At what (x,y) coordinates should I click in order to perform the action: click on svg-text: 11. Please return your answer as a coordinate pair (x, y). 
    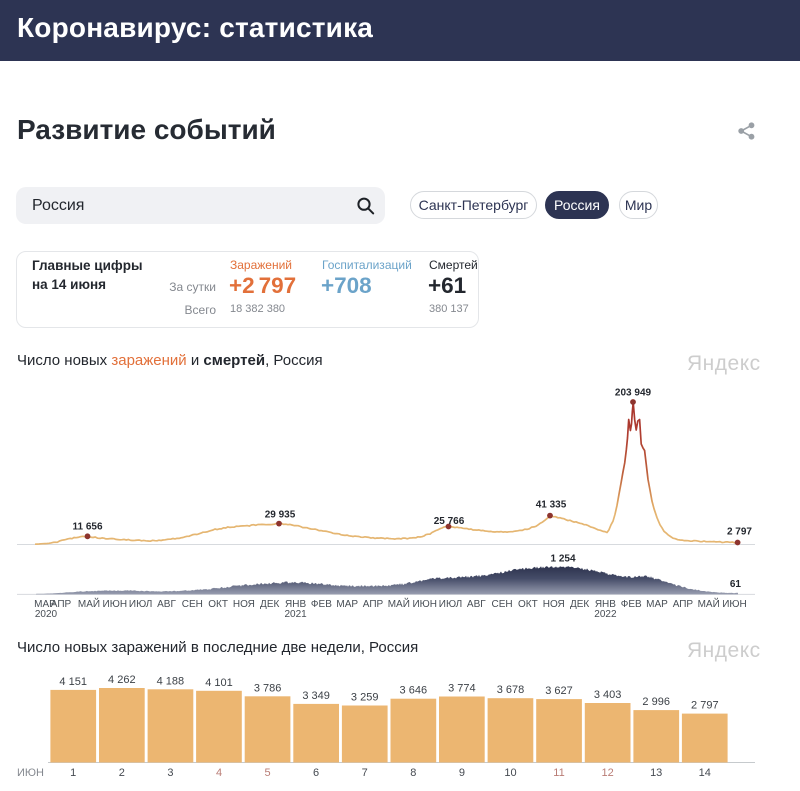
    Looking at the image, I should click on (558, 773).